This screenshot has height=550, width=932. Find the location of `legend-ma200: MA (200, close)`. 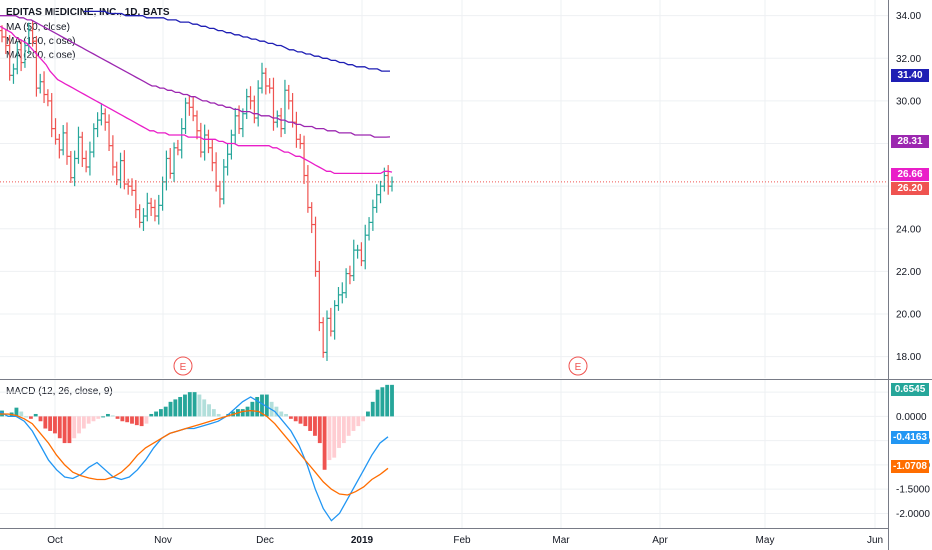

legend-ma200: MA (200, close) is located at coordinates (41, 55).